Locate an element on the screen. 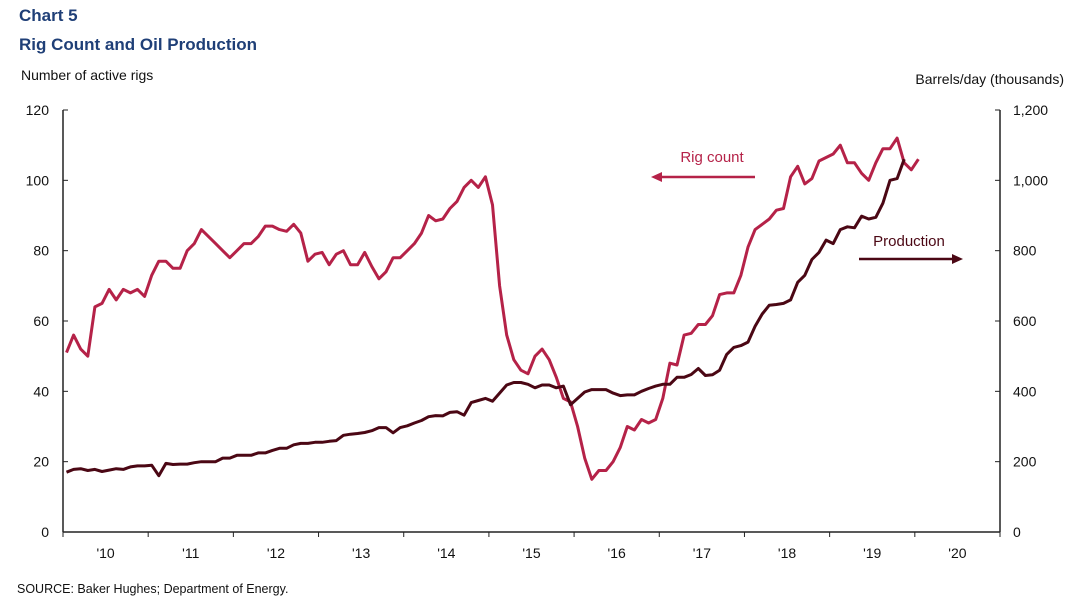  arrow-left-icon is located at coordinates (656, 177).